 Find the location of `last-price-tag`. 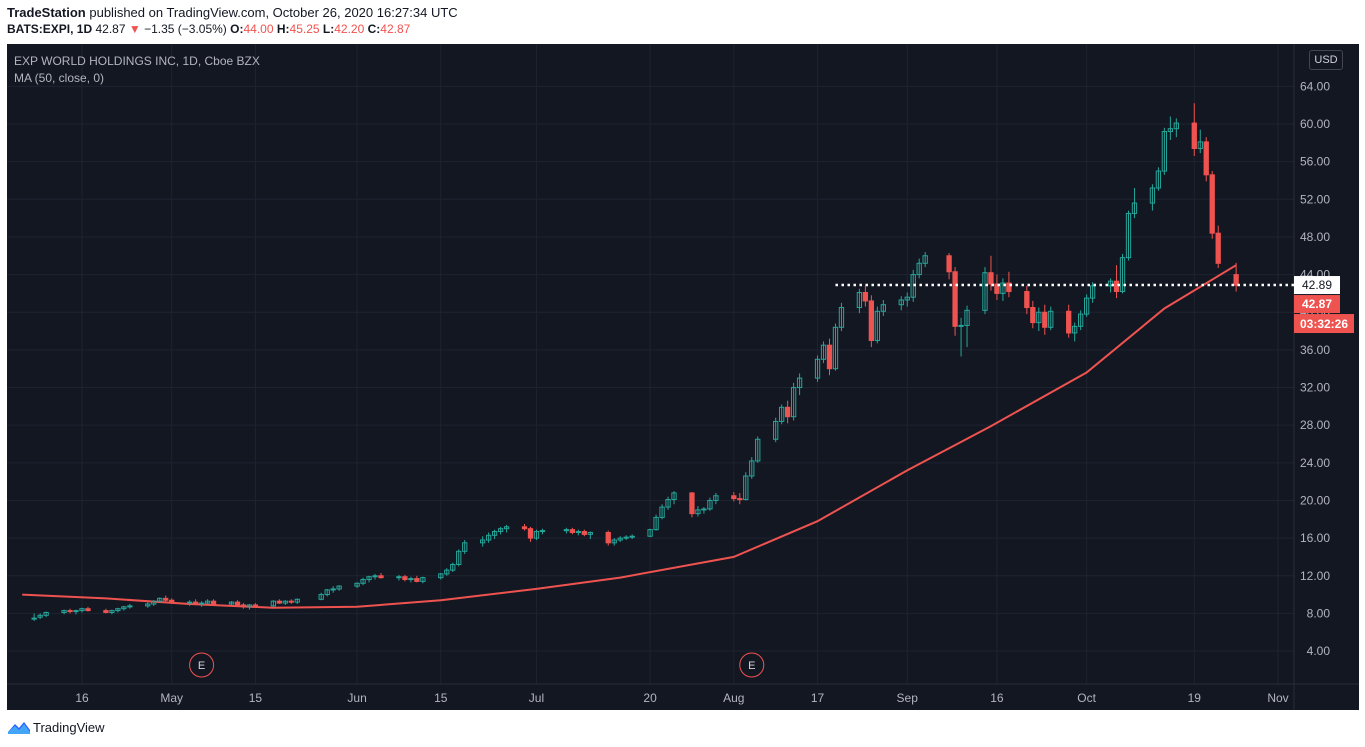

last-price-tag is located at coordinates (1317, 304).